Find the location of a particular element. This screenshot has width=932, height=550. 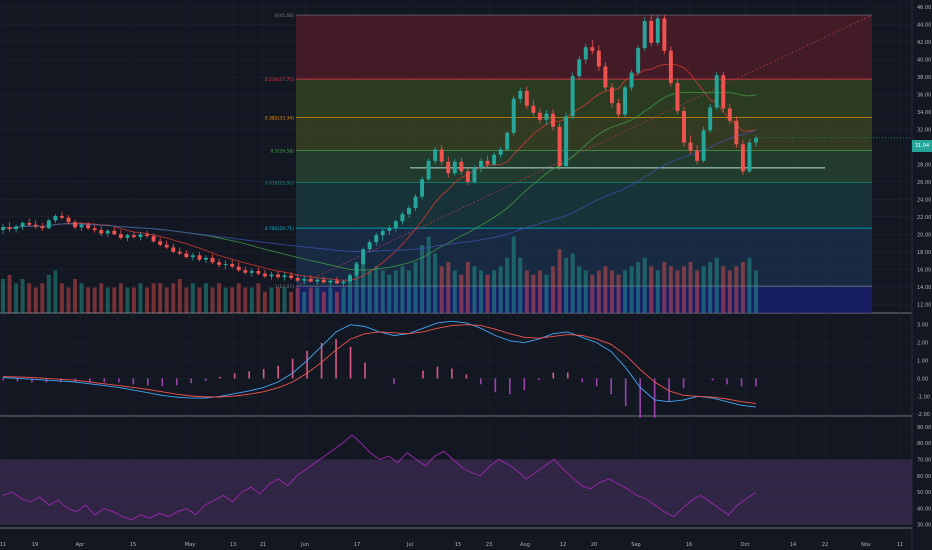

time-tick-label: Sep is located at coordinates (635, 545).